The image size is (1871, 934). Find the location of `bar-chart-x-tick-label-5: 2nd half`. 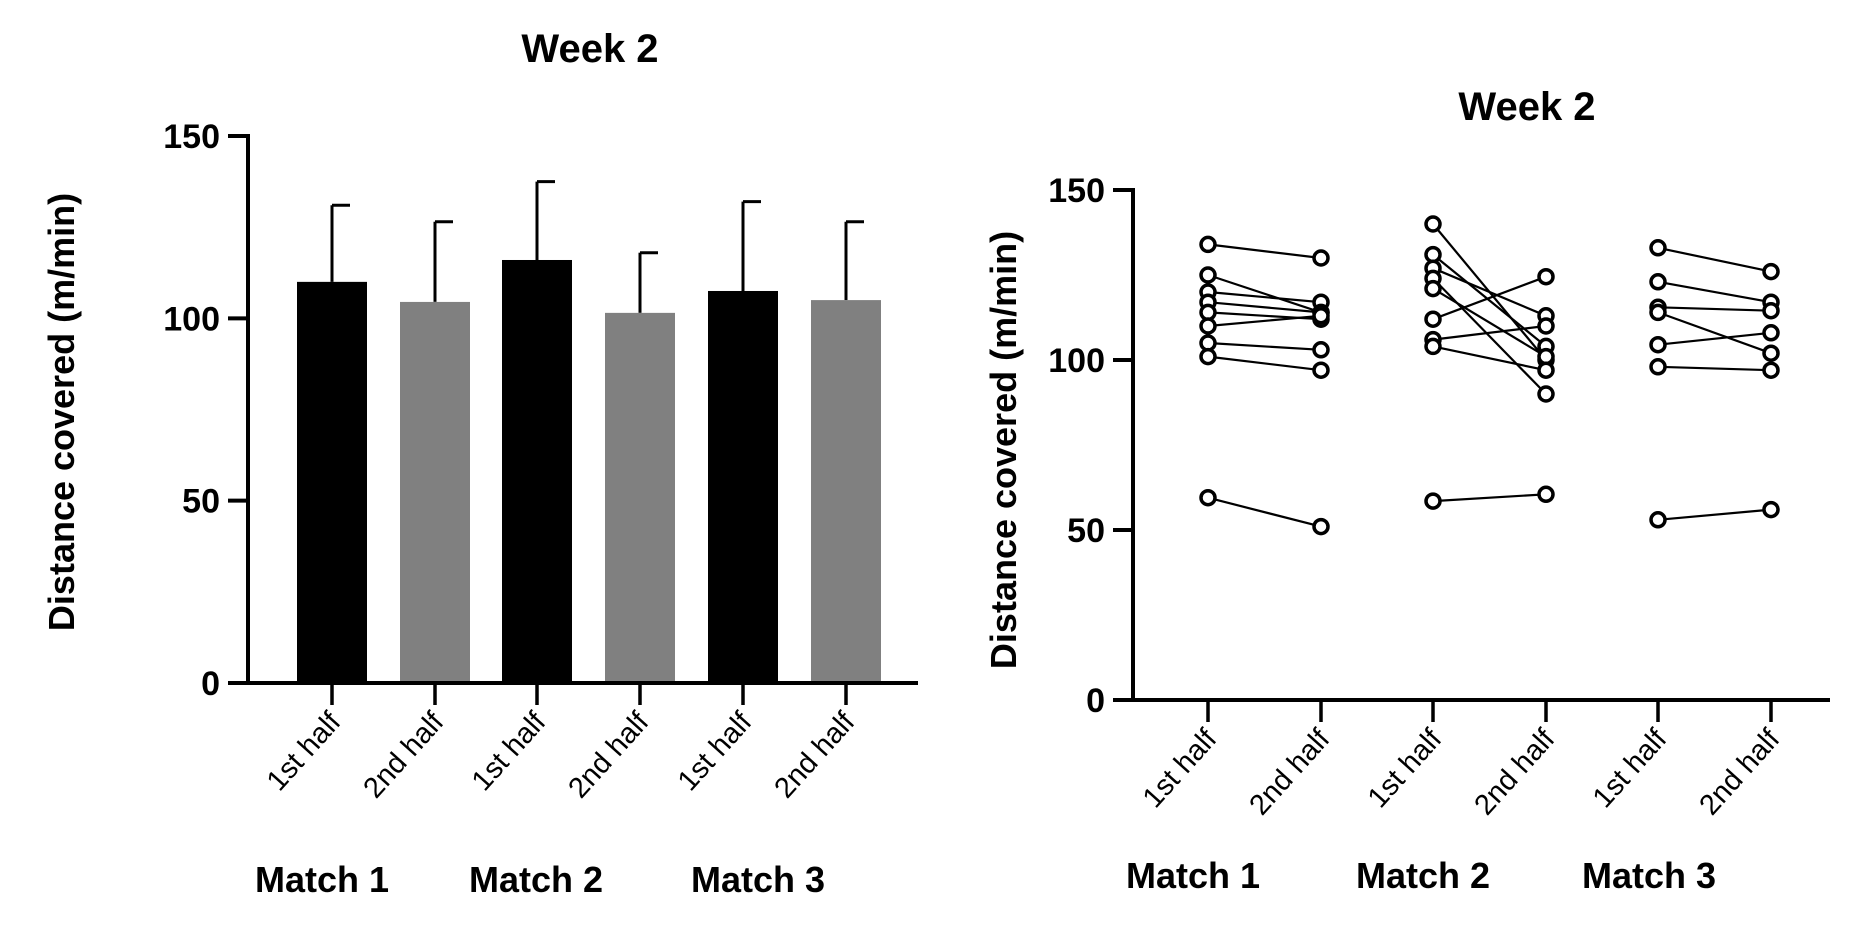

bar-chart-x-tick-label-5: 2nd half is located at coordinates (814, 755).